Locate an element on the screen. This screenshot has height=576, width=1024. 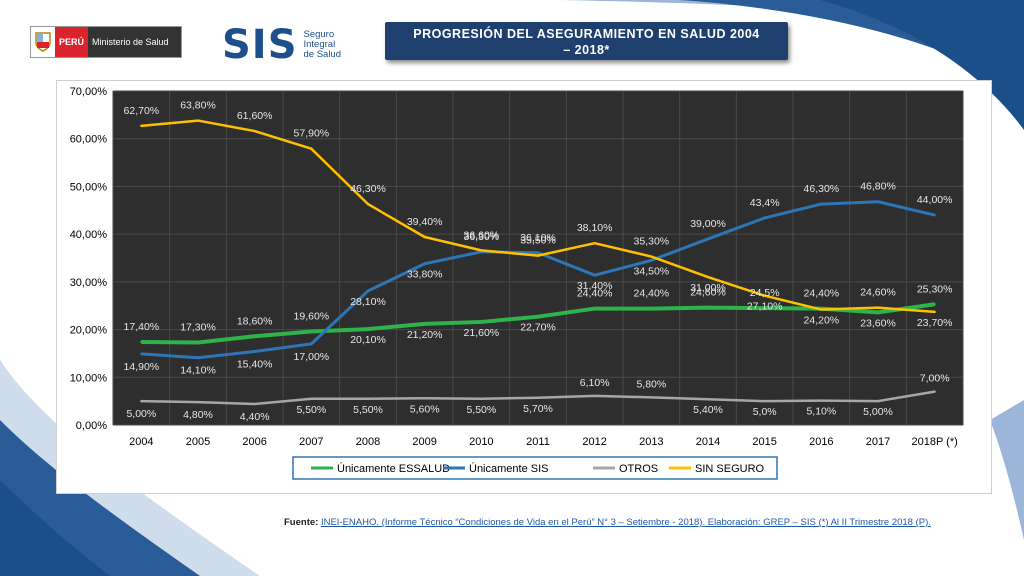
data-label: 4,80% is located at coordinates (198, 415).